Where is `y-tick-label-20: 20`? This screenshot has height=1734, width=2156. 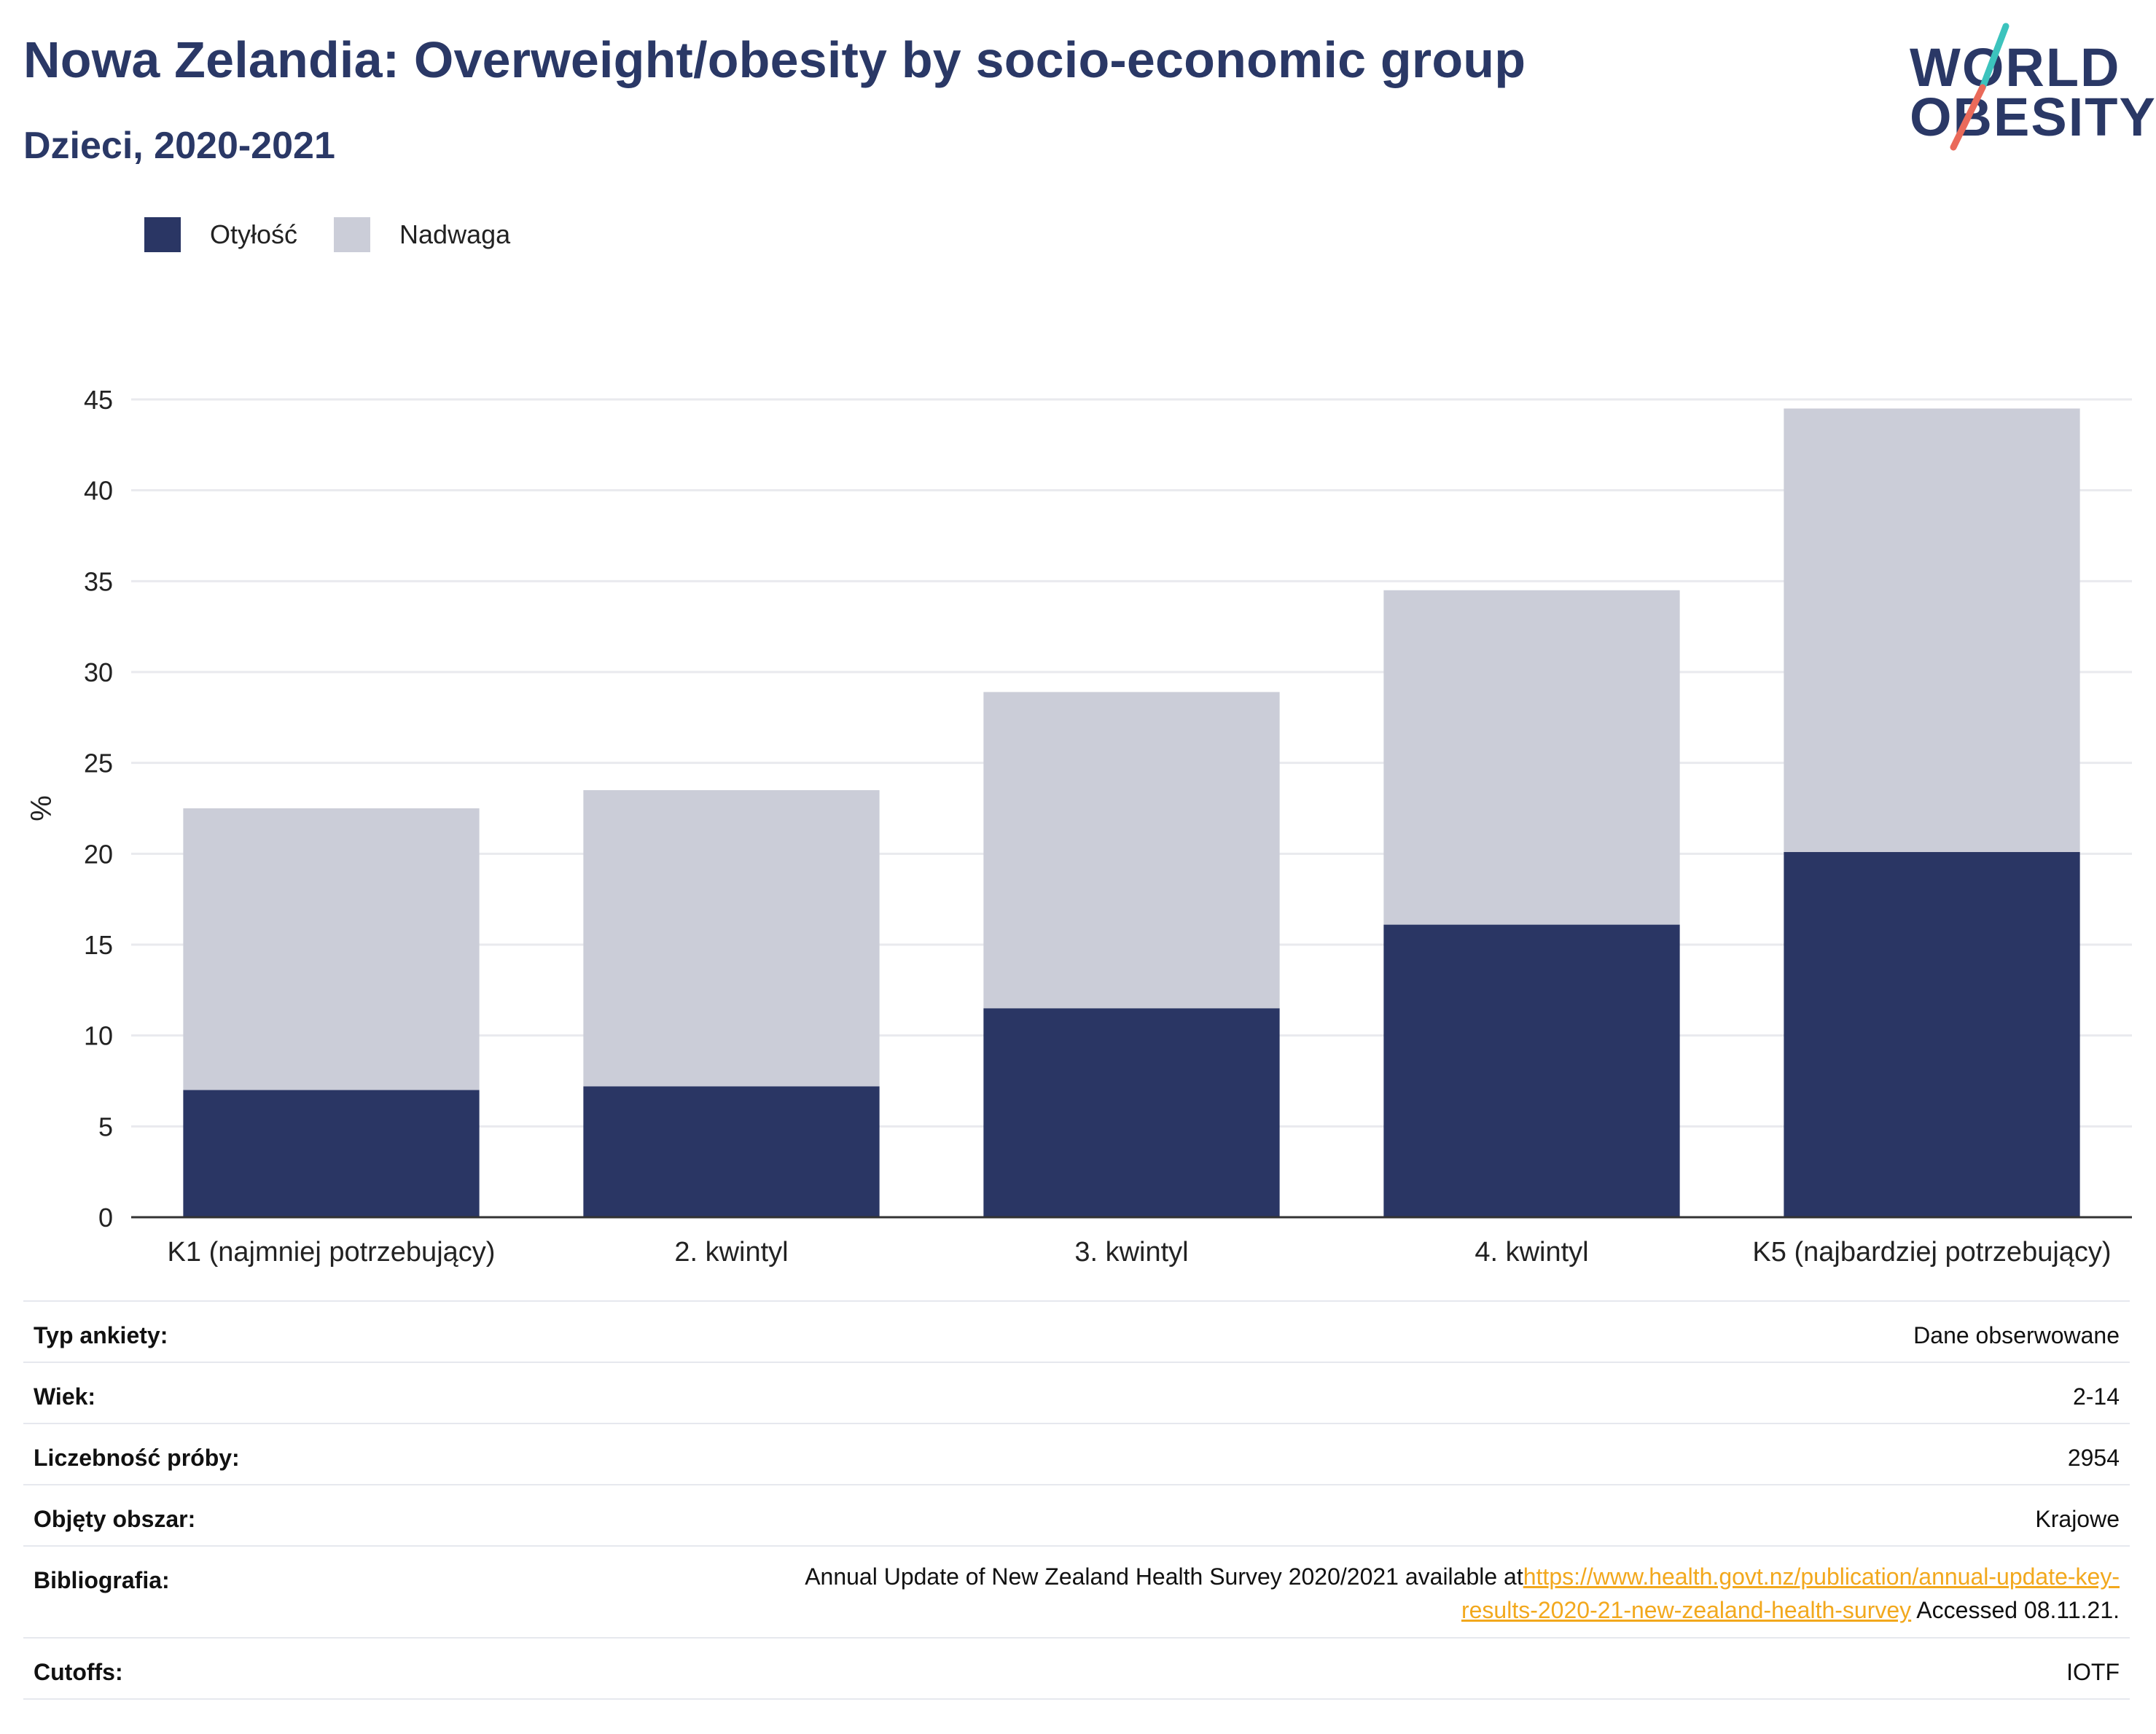
y-tick-label-20: 20 is located at coordinates (99, 854).